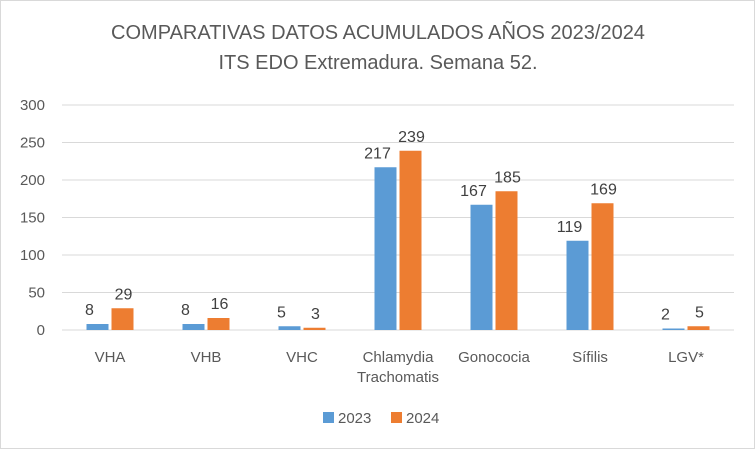 This screenshot has width=755, height=453. Describe the element at coordinates (32, 143) in the screenshot. I see `y-tick-label: 250` at that location.